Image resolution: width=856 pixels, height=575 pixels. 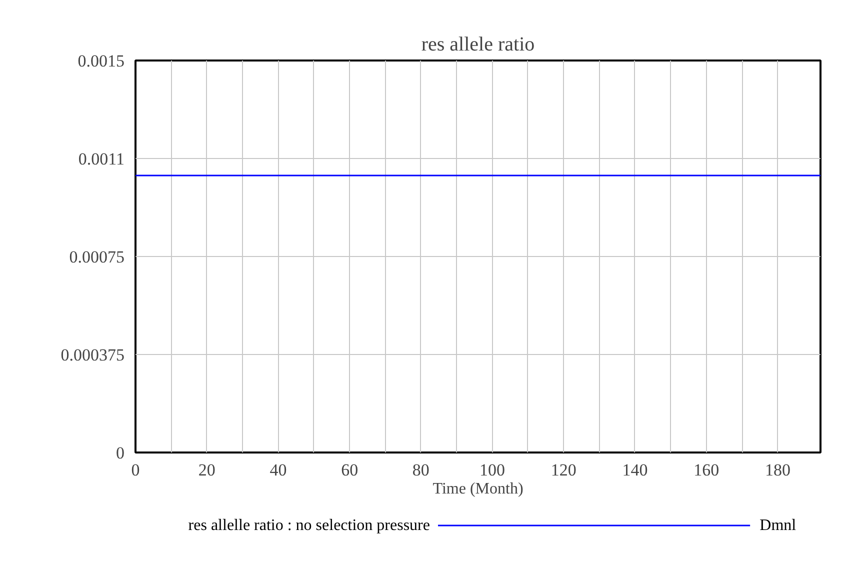 What do you see at coordinates (478, 489) in the screenshot?
I see `x-axis-title: Time (Month)` at bounding box center [478, 489].